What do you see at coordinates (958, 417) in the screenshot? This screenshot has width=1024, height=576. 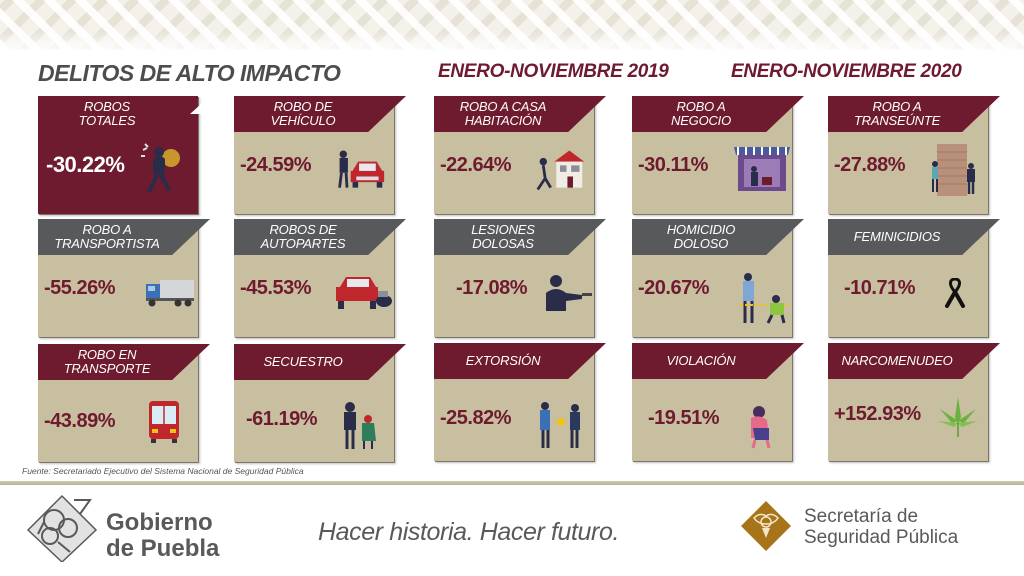 I see `cannabis-leaf-icon` at bounding box center [958, 417].